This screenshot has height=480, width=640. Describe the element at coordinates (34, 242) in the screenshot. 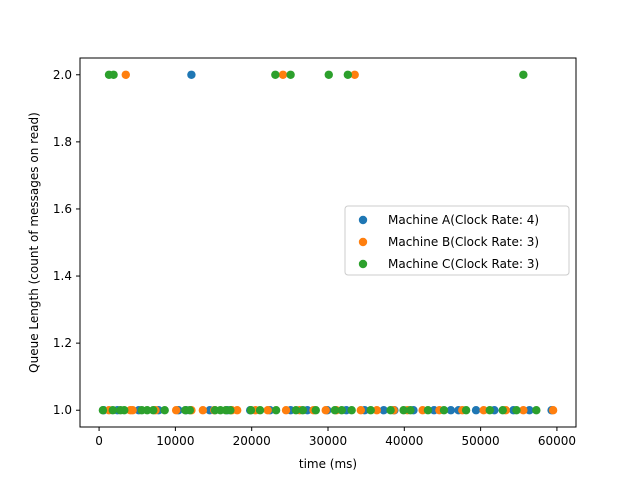

I see `y-axis-label: Queue Length (count of messages on read)` at that location.